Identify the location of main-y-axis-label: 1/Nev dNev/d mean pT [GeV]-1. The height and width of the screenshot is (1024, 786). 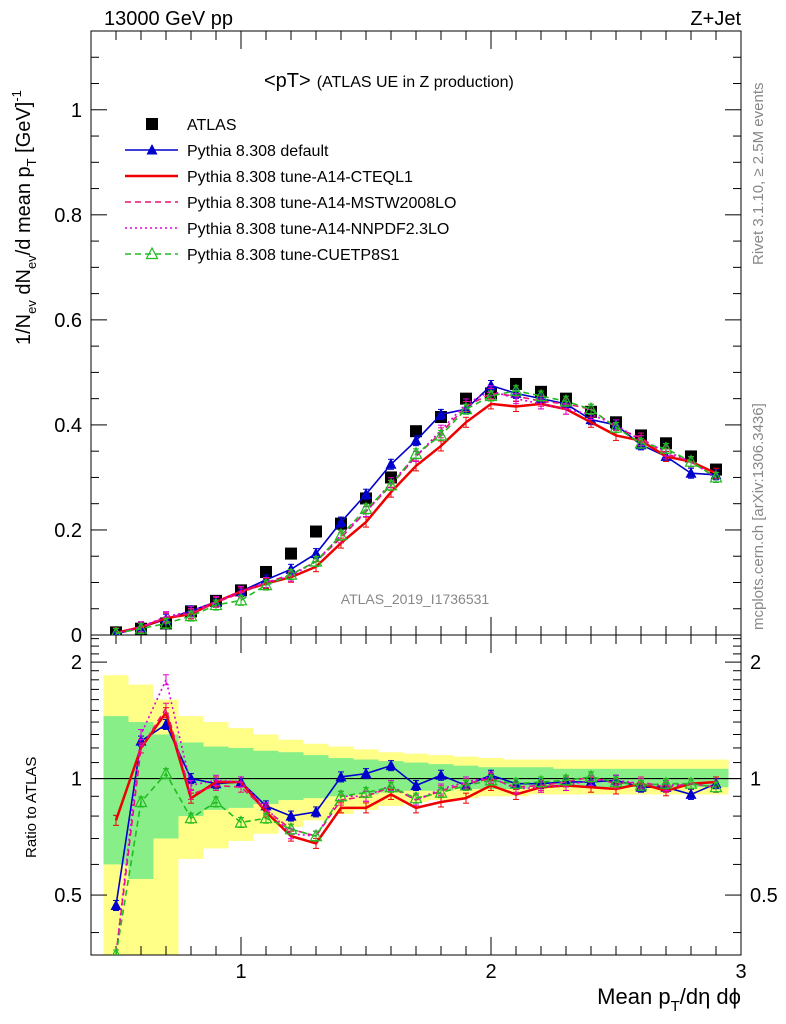
(24, 217).